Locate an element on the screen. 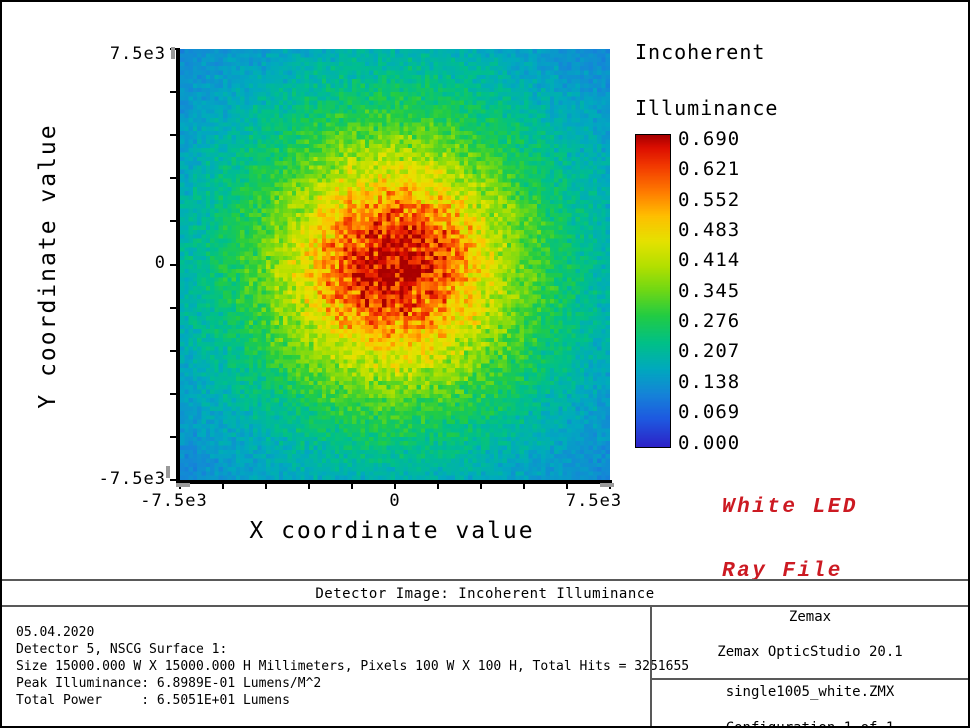  header-strip-title: Detector Image: Incoherent Illuminance is located at coordinates (485, 594).